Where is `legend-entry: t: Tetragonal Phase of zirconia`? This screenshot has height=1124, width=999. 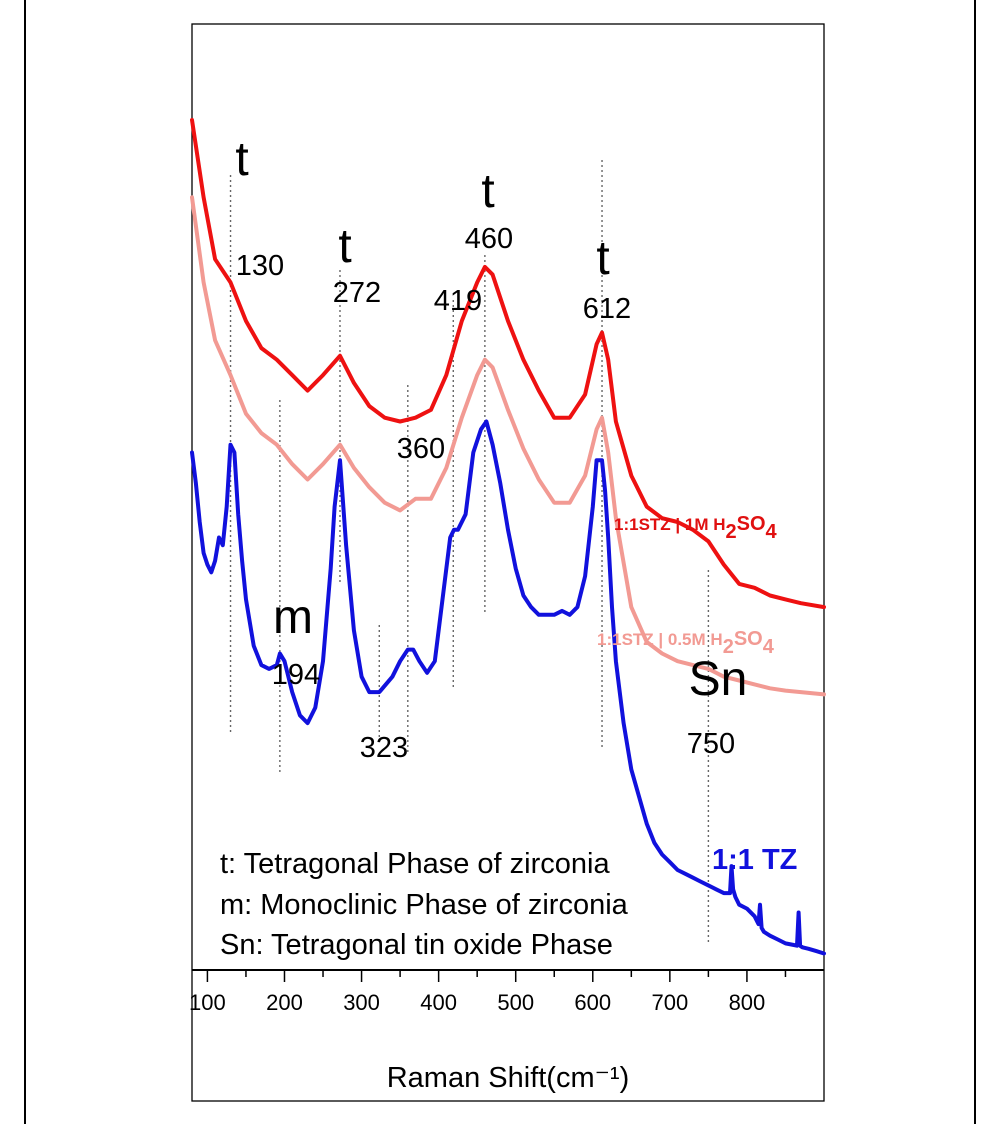 legend-entry: t: Tetragonal Phase of zirconia is located at coordinates (415, 864).